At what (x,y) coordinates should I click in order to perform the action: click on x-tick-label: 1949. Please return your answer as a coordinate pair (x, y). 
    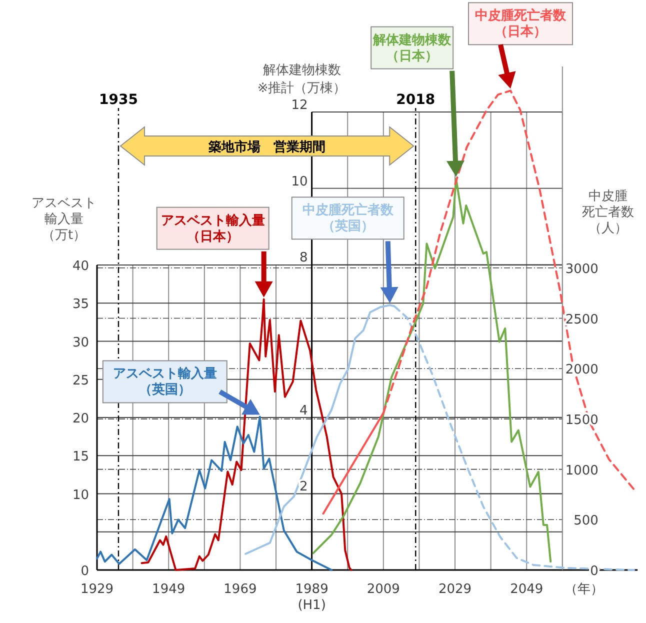
    Looking at the image, I should click on (169, 589).